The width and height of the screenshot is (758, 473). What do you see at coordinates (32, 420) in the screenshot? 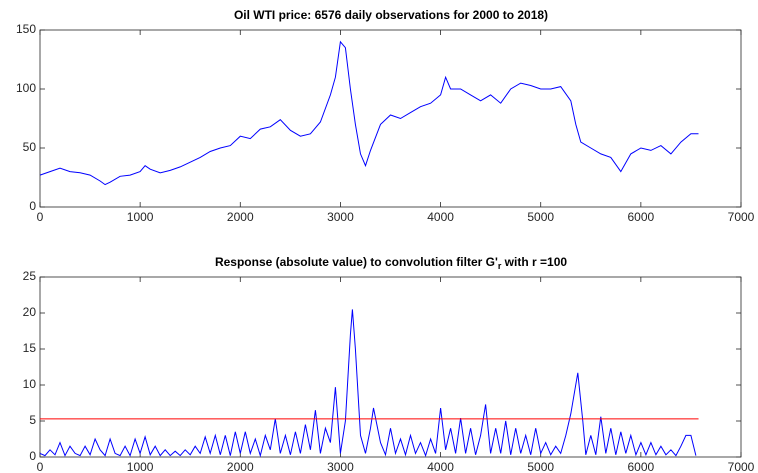
I see `y-tick-label: 5` at bounding box center [32, 420].